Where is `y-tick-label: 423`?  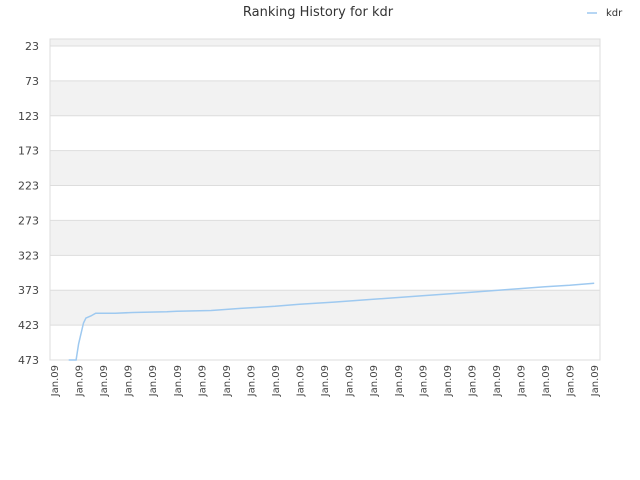
y-tick-label: 423 is located at coordinates (28, 325).